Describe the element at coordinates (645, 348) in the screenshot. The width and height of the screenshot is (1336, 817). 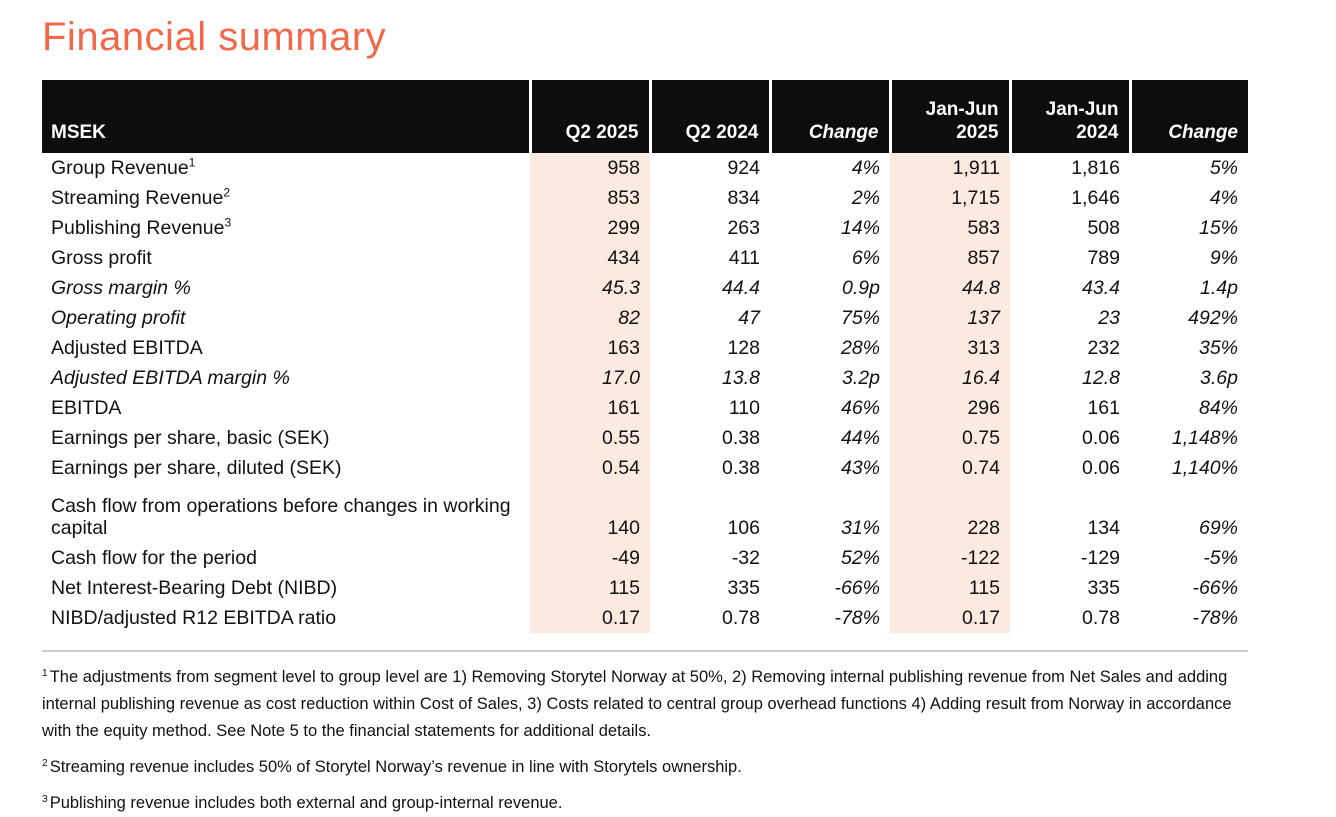
I see `table-row-adjusted-ebitda: Adjusted EBITDA 163 128 28% 313 232 35%` at that location.